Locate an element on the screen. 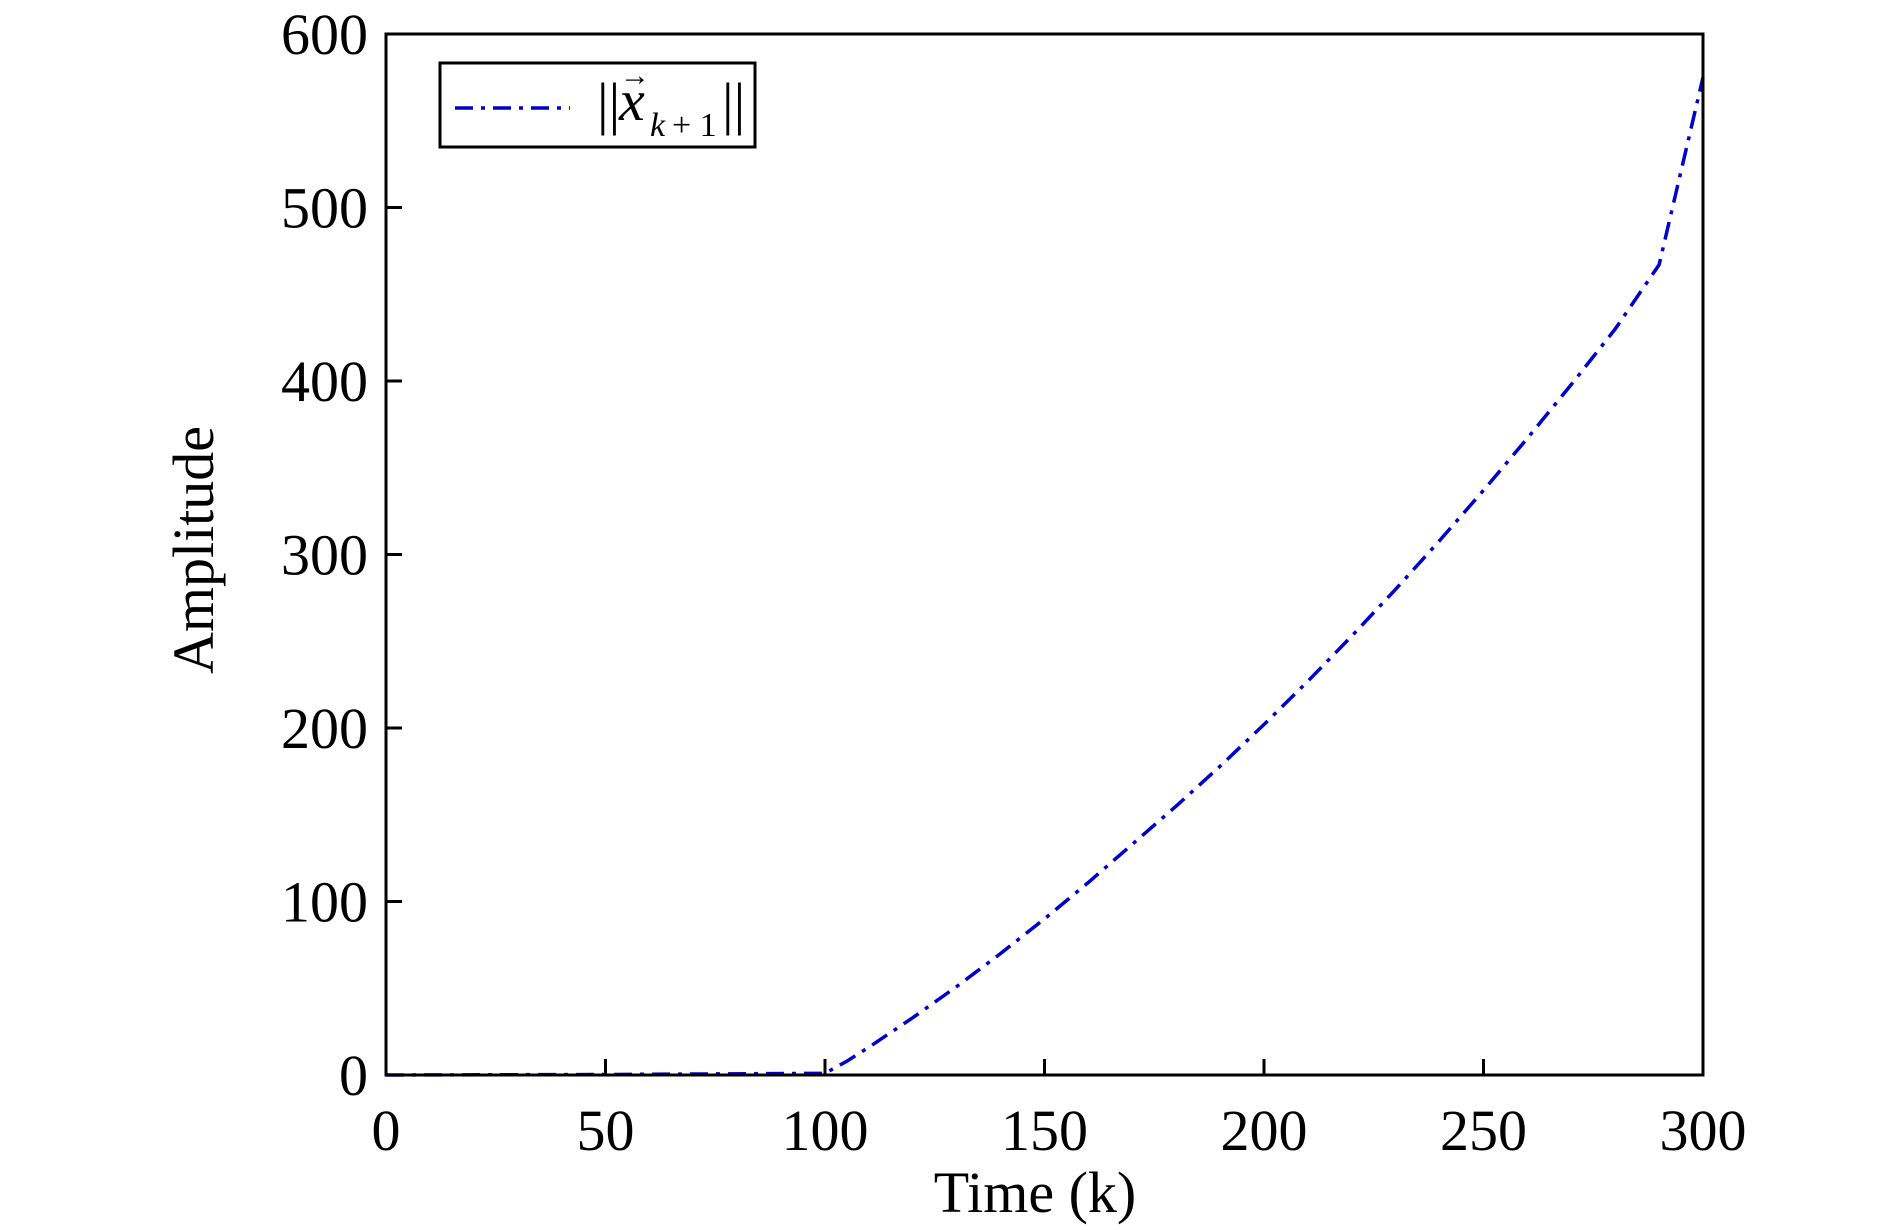 The width and height of the screenshot is (1890, 1230). legend-entry-label: || x → k + 1 || is located at coordinates (671, 101).